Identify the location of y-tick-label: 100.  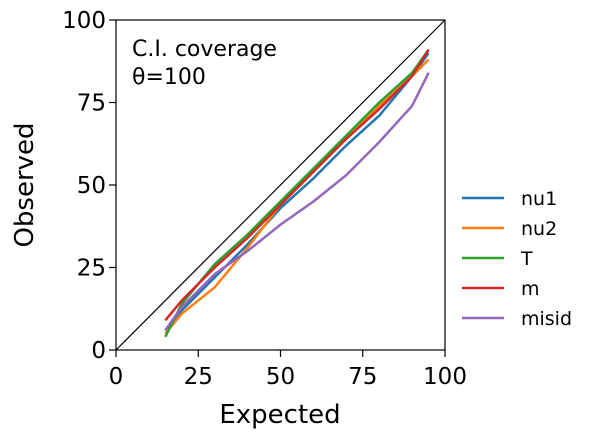
(84, 21).